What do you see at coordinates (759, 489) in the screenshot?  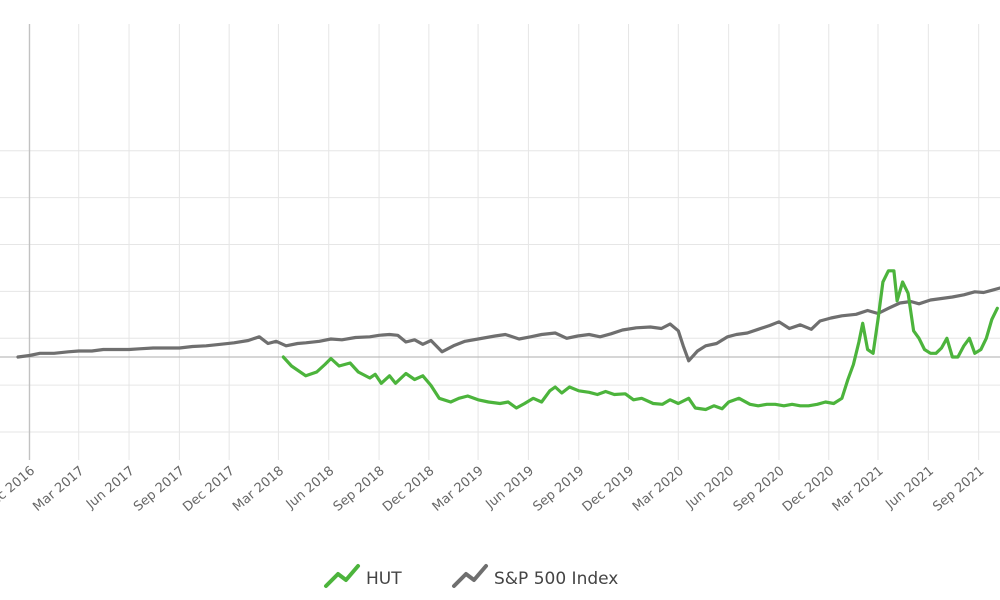 I see `x-tick-label: Sep 2020` at bounding box center [759, 489].